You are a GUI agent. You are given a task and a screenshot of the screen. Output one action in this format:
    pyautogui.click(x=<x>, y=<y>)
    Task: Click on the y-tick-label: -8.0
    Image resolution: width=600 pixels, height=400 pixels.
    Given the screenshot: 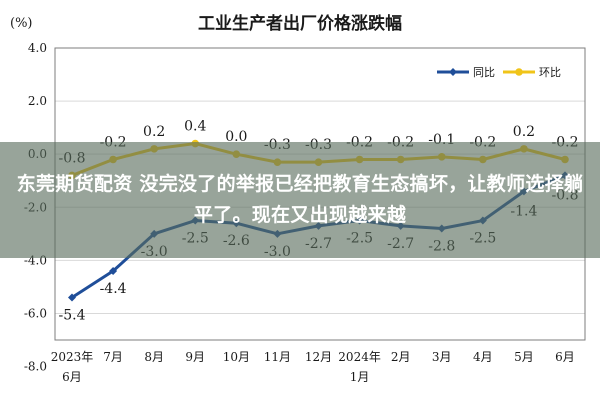 What is the action you would take?
    pyautogui.click(x=35, y=367)
    